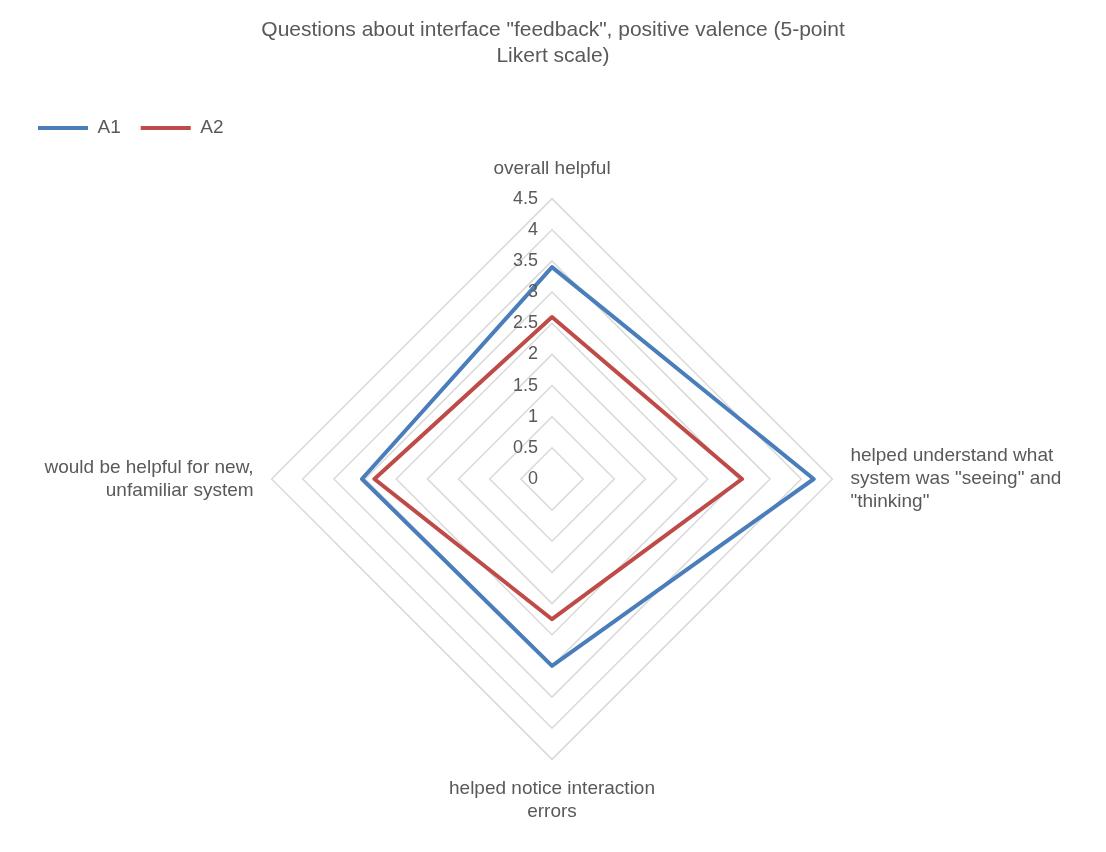 The width and height of the screenshot is (1106, 852). I want to click on y-tick-label: 2.5, so click(525, 322).